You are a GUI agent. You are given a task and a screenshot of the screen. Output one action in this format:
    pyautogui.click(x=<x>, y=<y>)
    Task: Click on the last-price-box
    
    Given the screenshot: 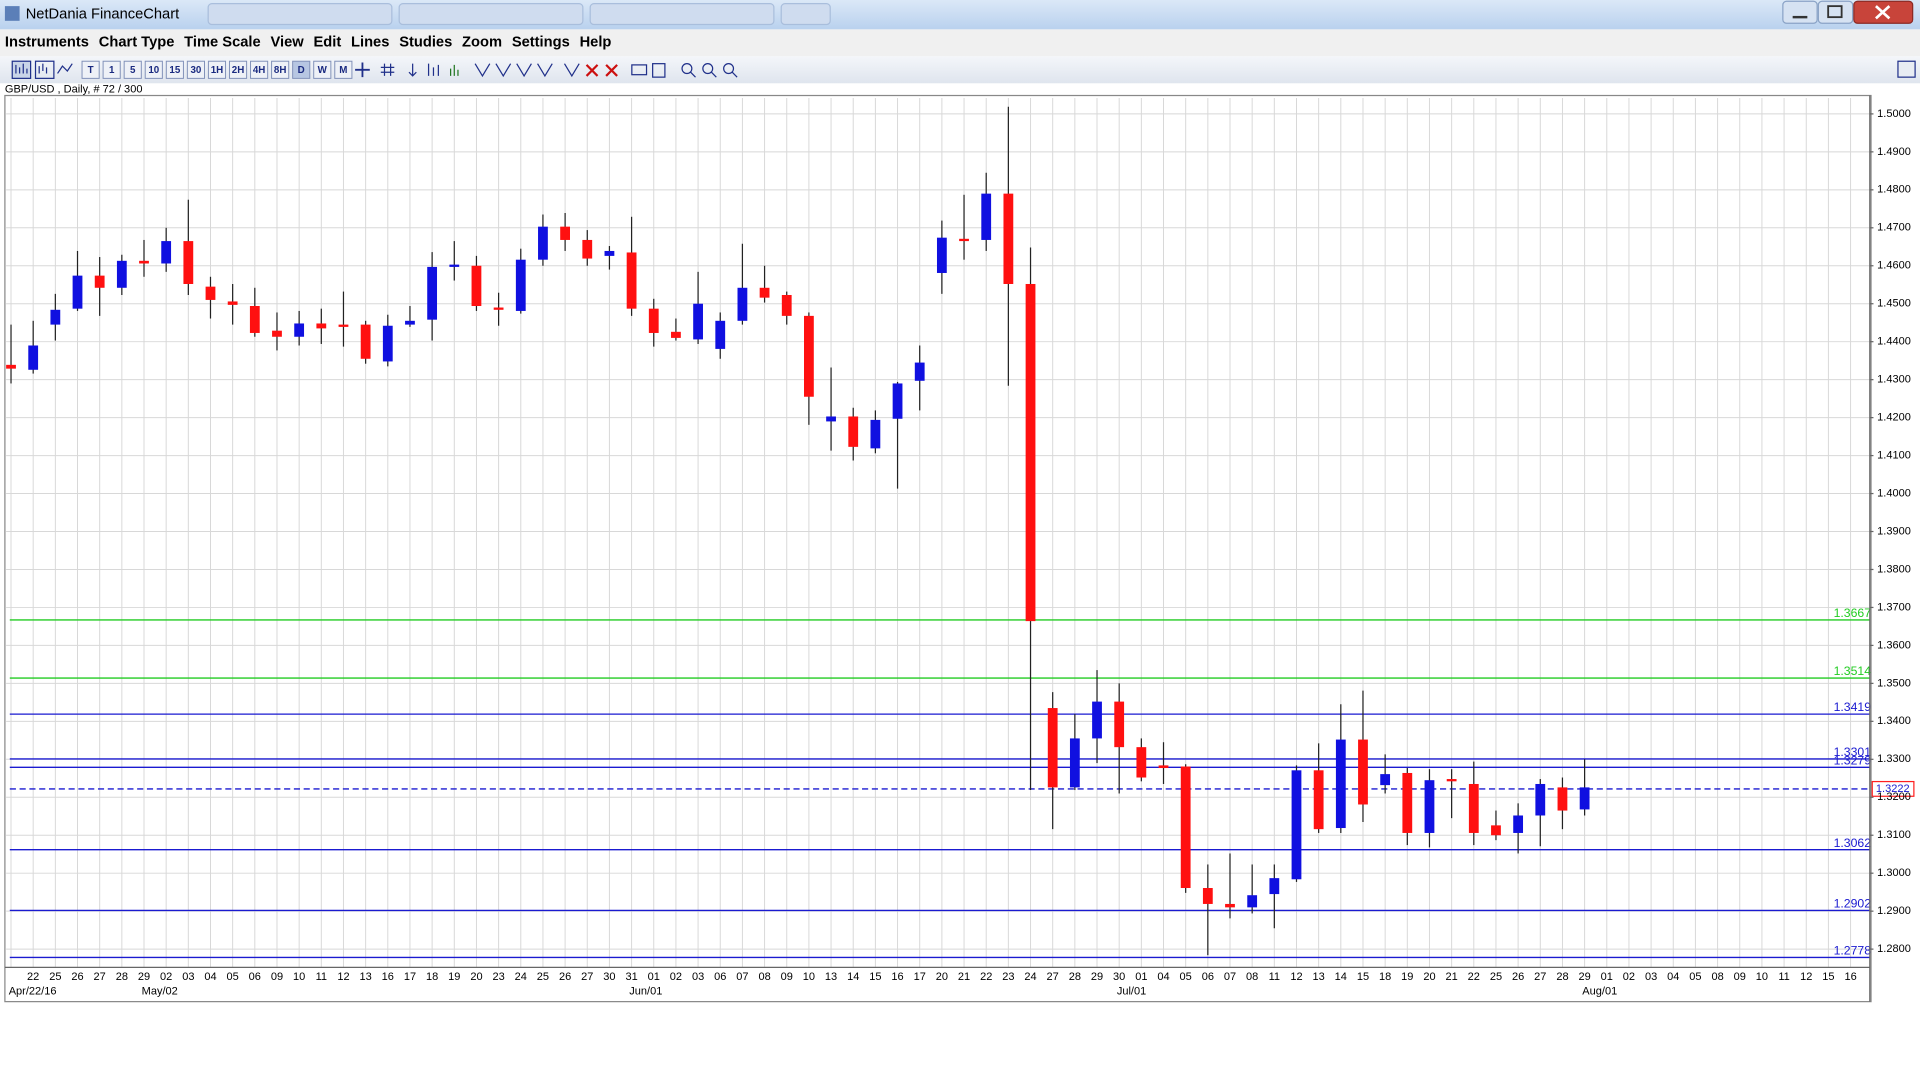 What is the action you would take?
    pyautogui.click(x=1893, y=788)
    